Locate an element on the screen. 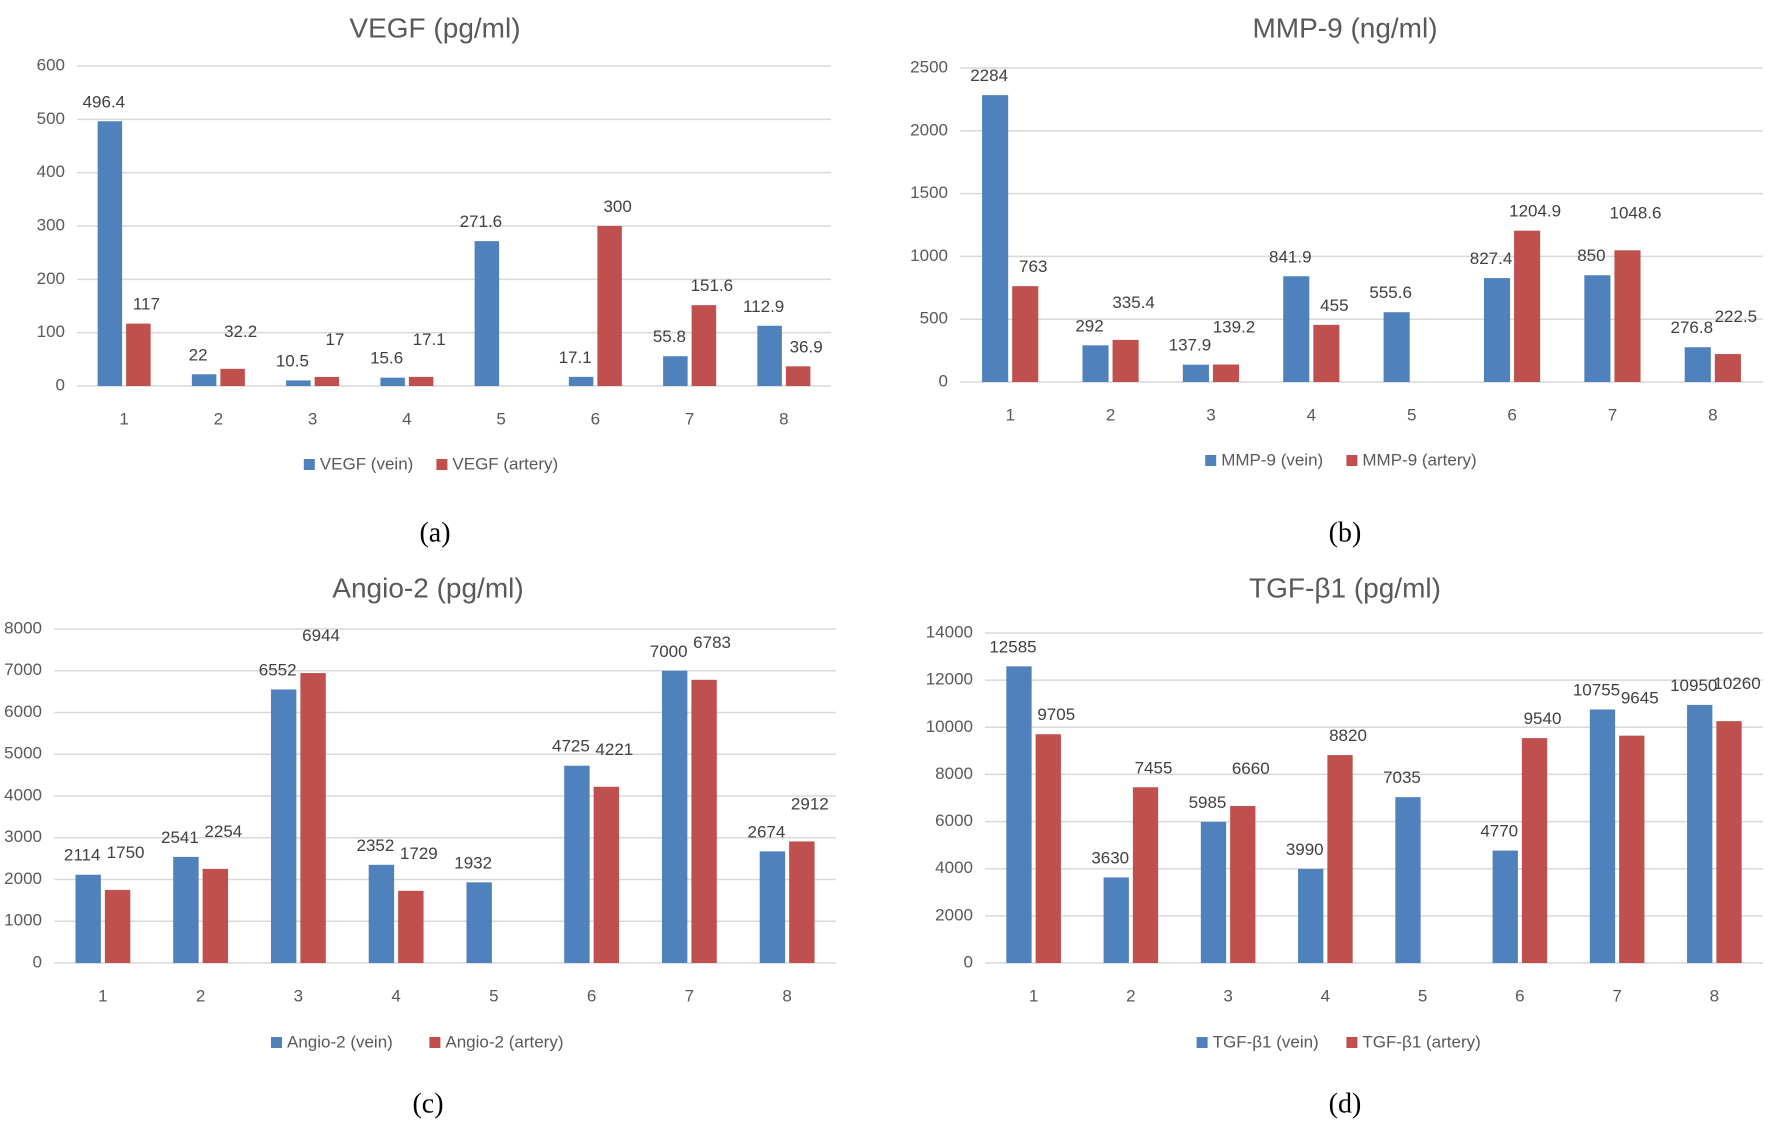 This screenshot has width=1772, height=1122. panel-label: (c) is located at coordinates (427, 1103).